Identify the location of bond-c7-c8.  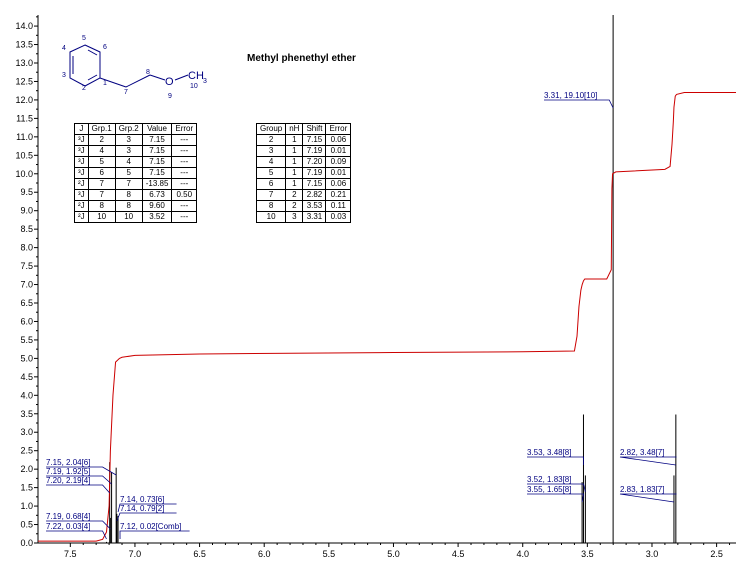
(138, 81).